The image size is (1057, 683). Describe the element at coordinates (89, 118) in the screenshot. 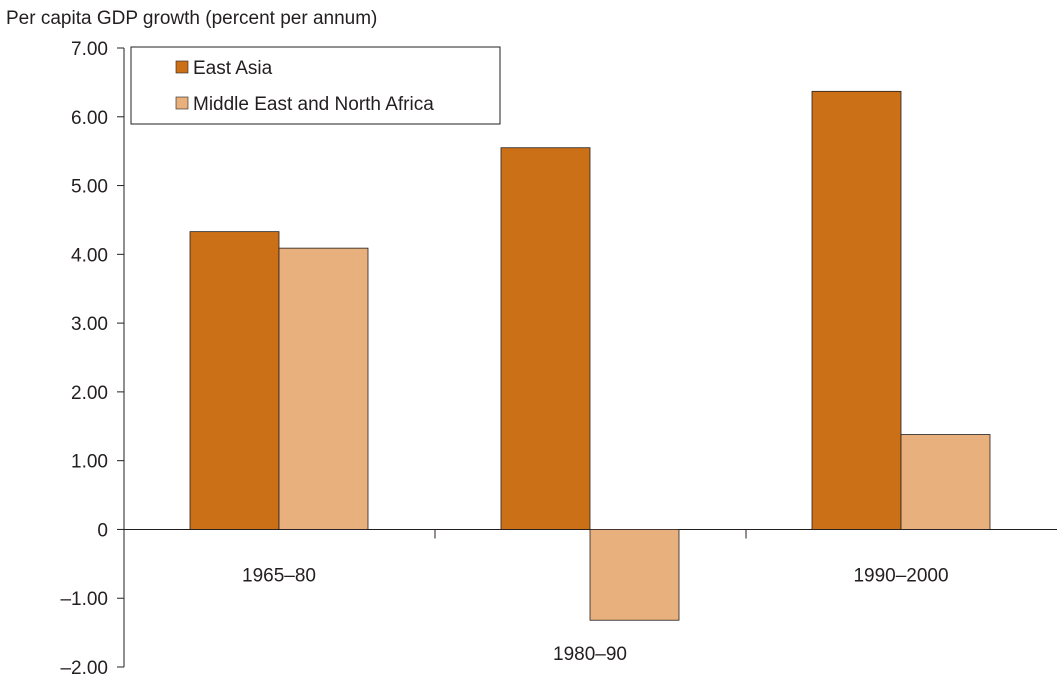

I see `y-tick-label: 6.00` at that location.